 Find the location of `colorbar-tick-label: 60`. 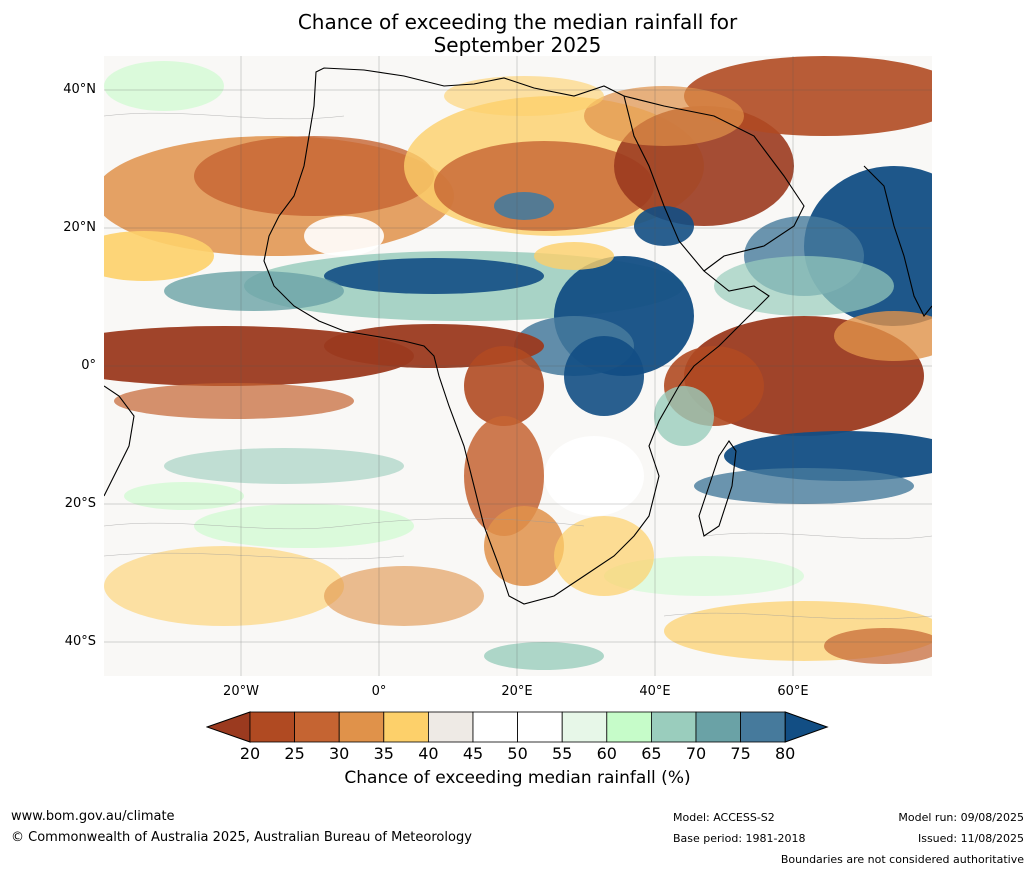

colorbar-tick-label: 60 is located at coordinates (606, 753).